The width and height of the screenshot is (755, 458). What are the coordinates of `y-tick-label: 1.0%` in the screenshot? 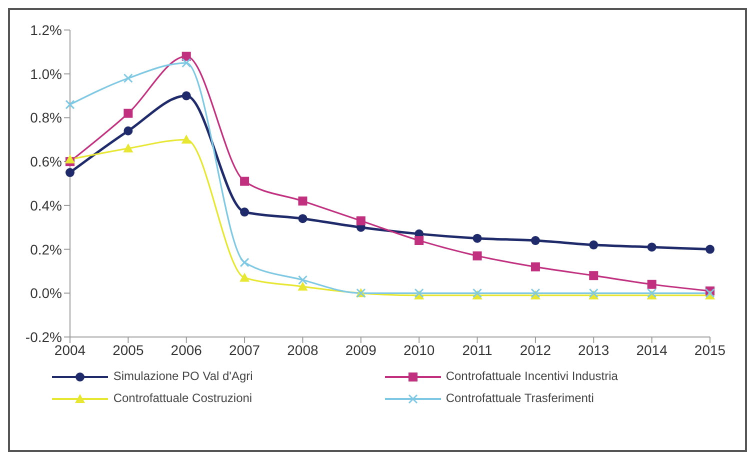 It's located at (46, 74).